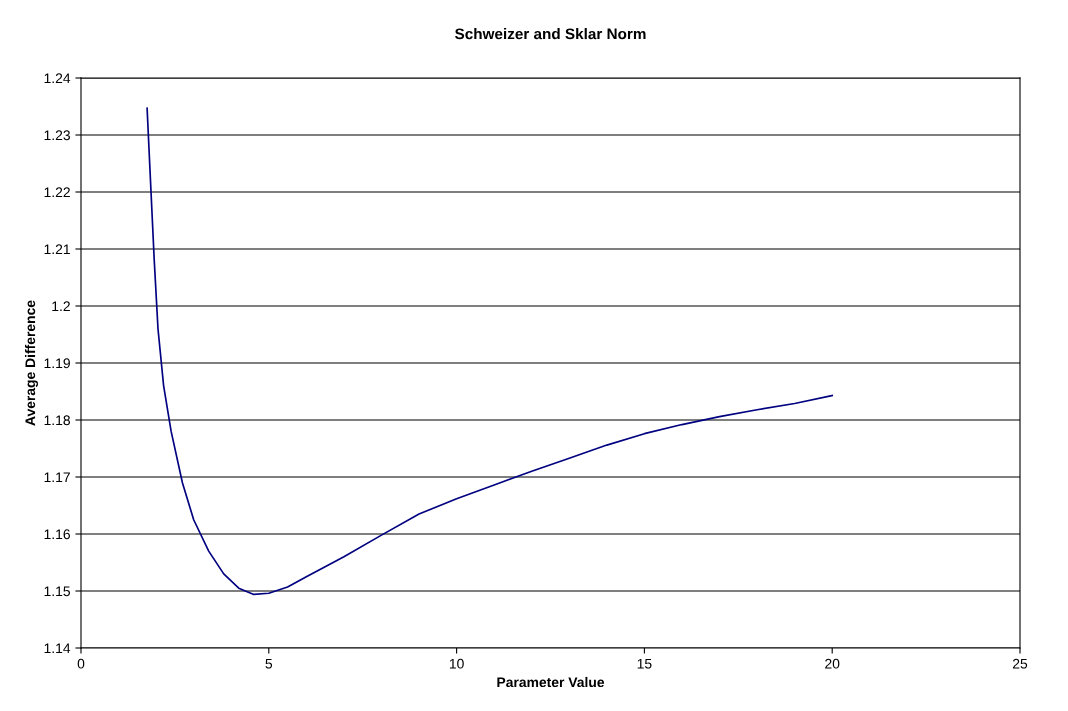 The height and width of the screenshot is (711, 1068). I want to click on y-tick-label: 1.14, so click(57, 648).